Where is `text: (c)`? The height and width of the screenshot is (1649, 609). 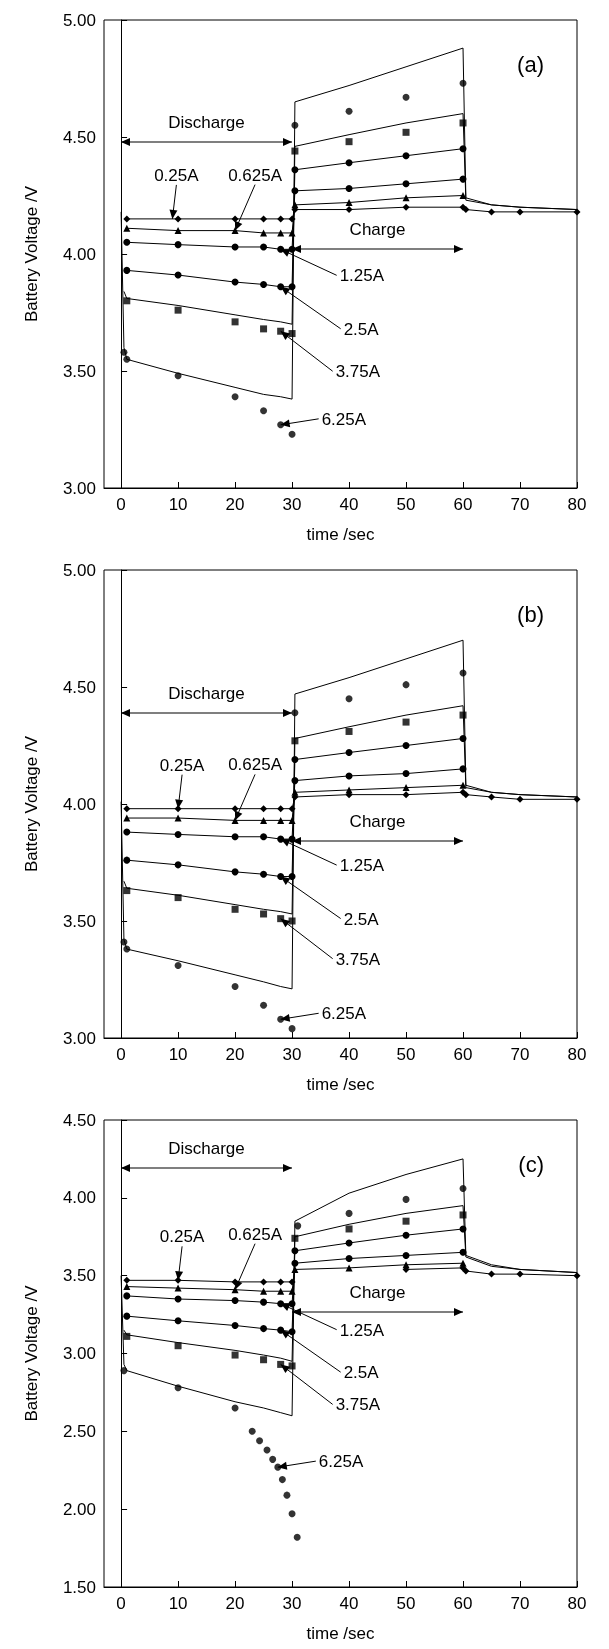 text: (c) is located at coordinates (531, 1164).